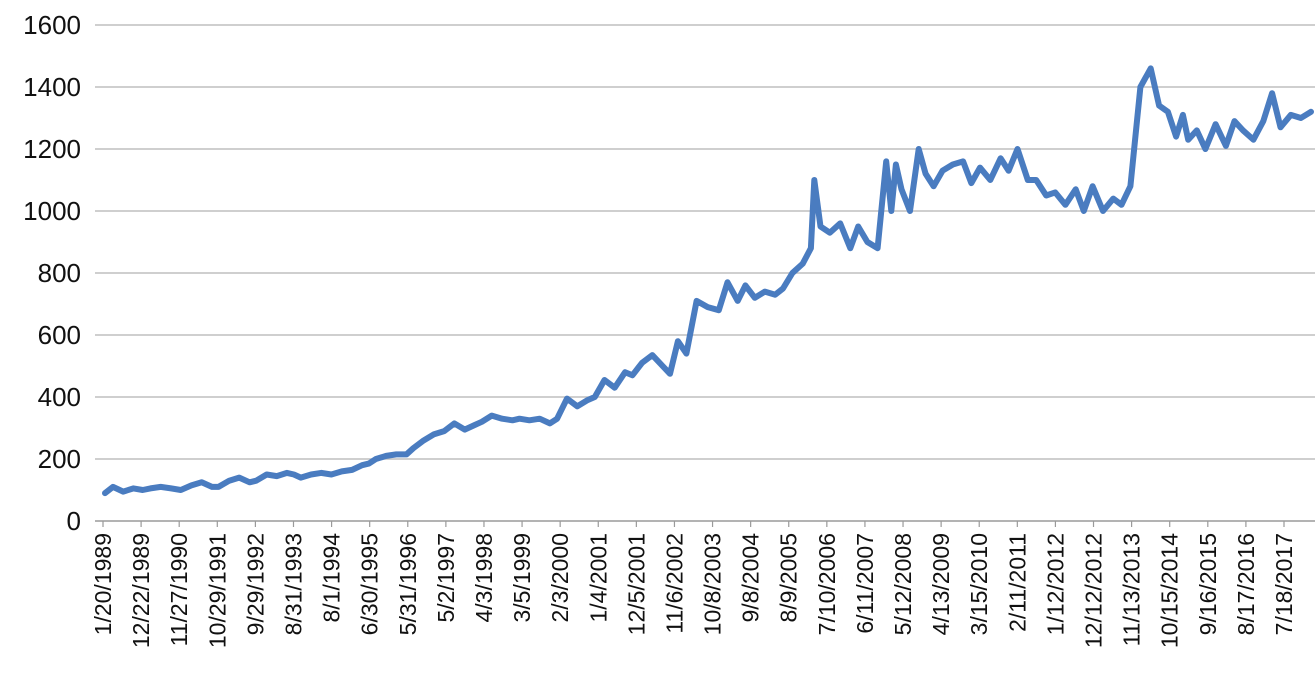  I want to click on x-tick-label: 6/11/2007, so click(865, 583).